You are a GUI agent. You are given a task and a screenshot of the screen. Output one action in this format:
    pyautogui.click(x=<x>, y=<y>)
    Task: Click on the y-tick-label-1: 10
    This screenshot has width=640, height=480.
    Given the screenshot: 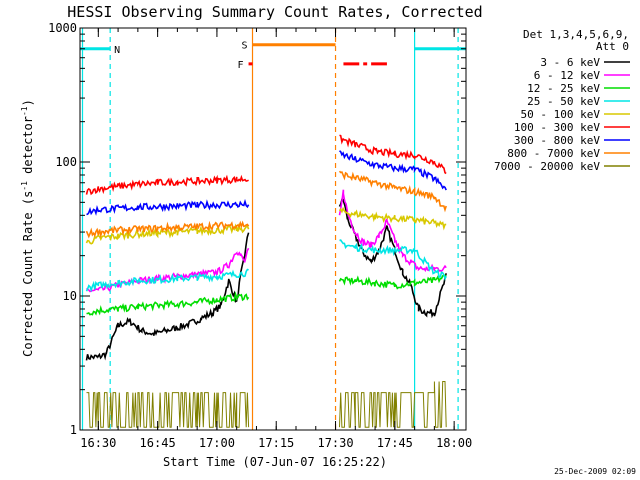 What is the action you would take?
    pyautogui.click(x=70, y=296)
    